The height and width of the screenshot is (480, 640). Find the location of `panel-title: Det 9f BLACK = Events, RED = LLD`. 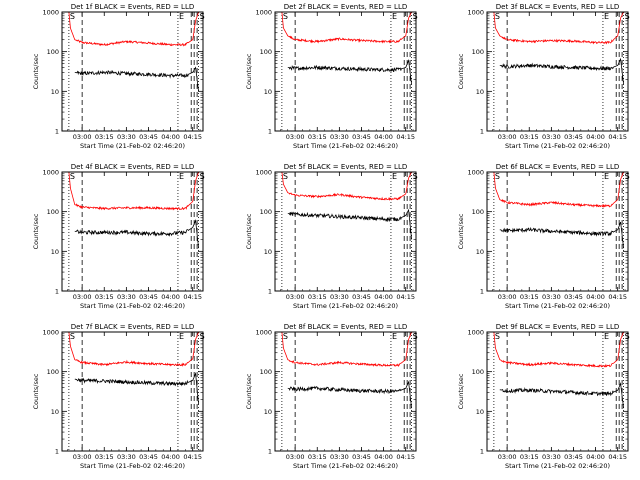

panel-title: Det 9f BLACK = Events, RED = LLD is located at coordinates (557, 327).